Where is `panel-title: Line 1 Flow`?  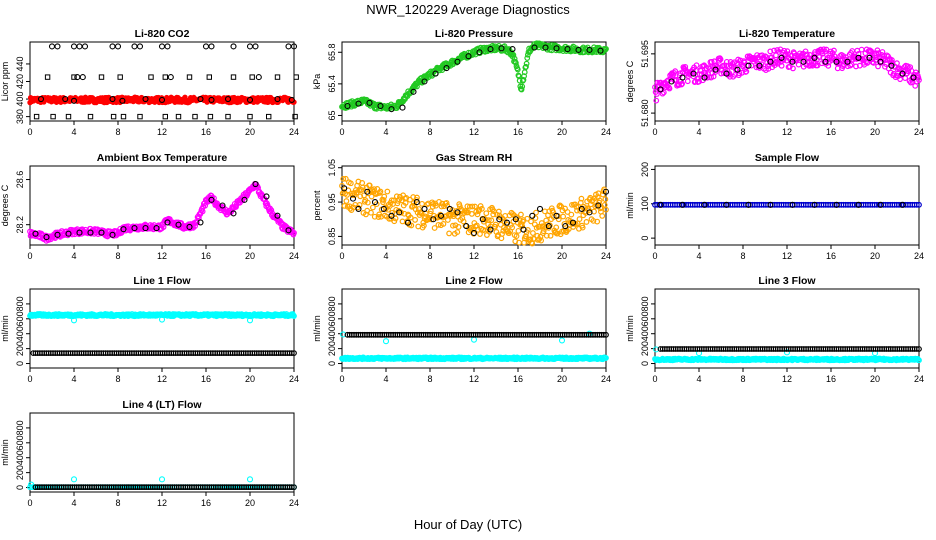 panel-title: Line 1 Flow is located at coordinates (162, 281).